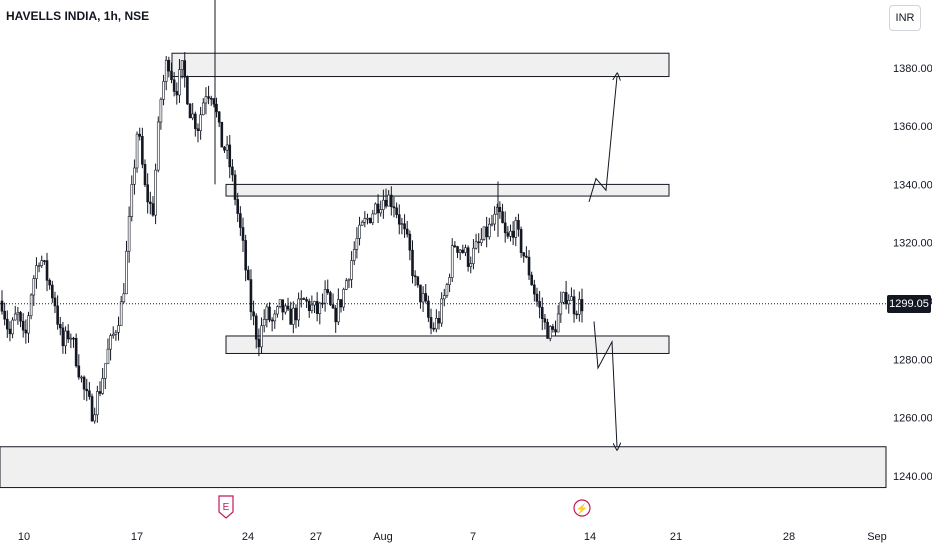 The width and height of the screenshot is (932, 550). Describe the element at coordinates (605, 383) in the screenshot. I see `bearish-path-arrow` at that location.